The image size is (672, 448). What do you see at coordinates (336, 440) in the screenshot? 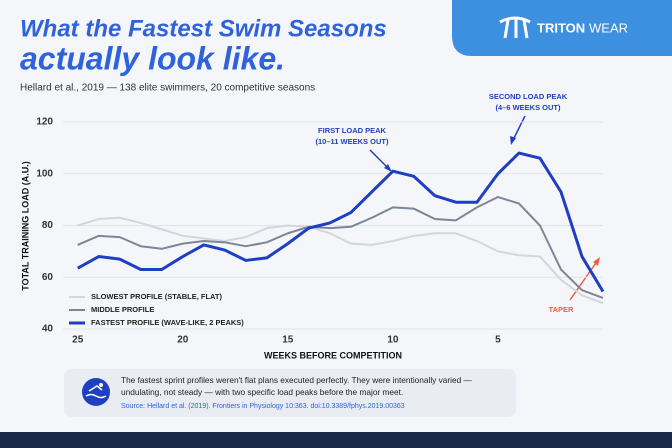
I see `footer-band` at bounding box center [336, 440].